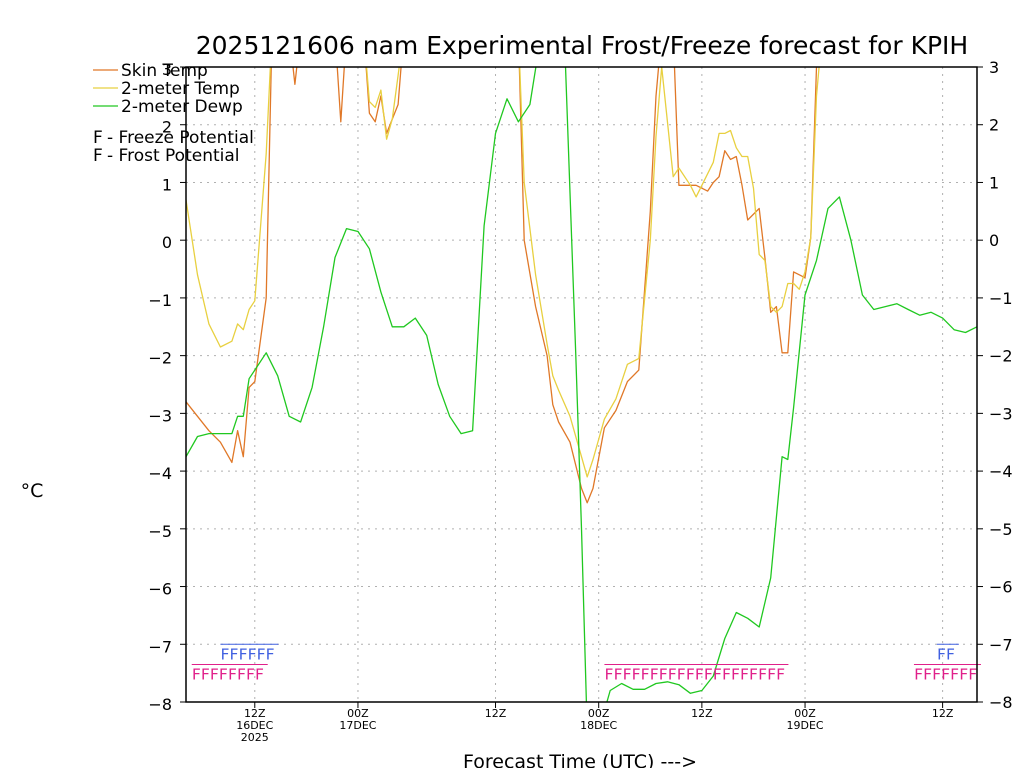  I want to click on y-axis-label: °C, so click(32, 491).